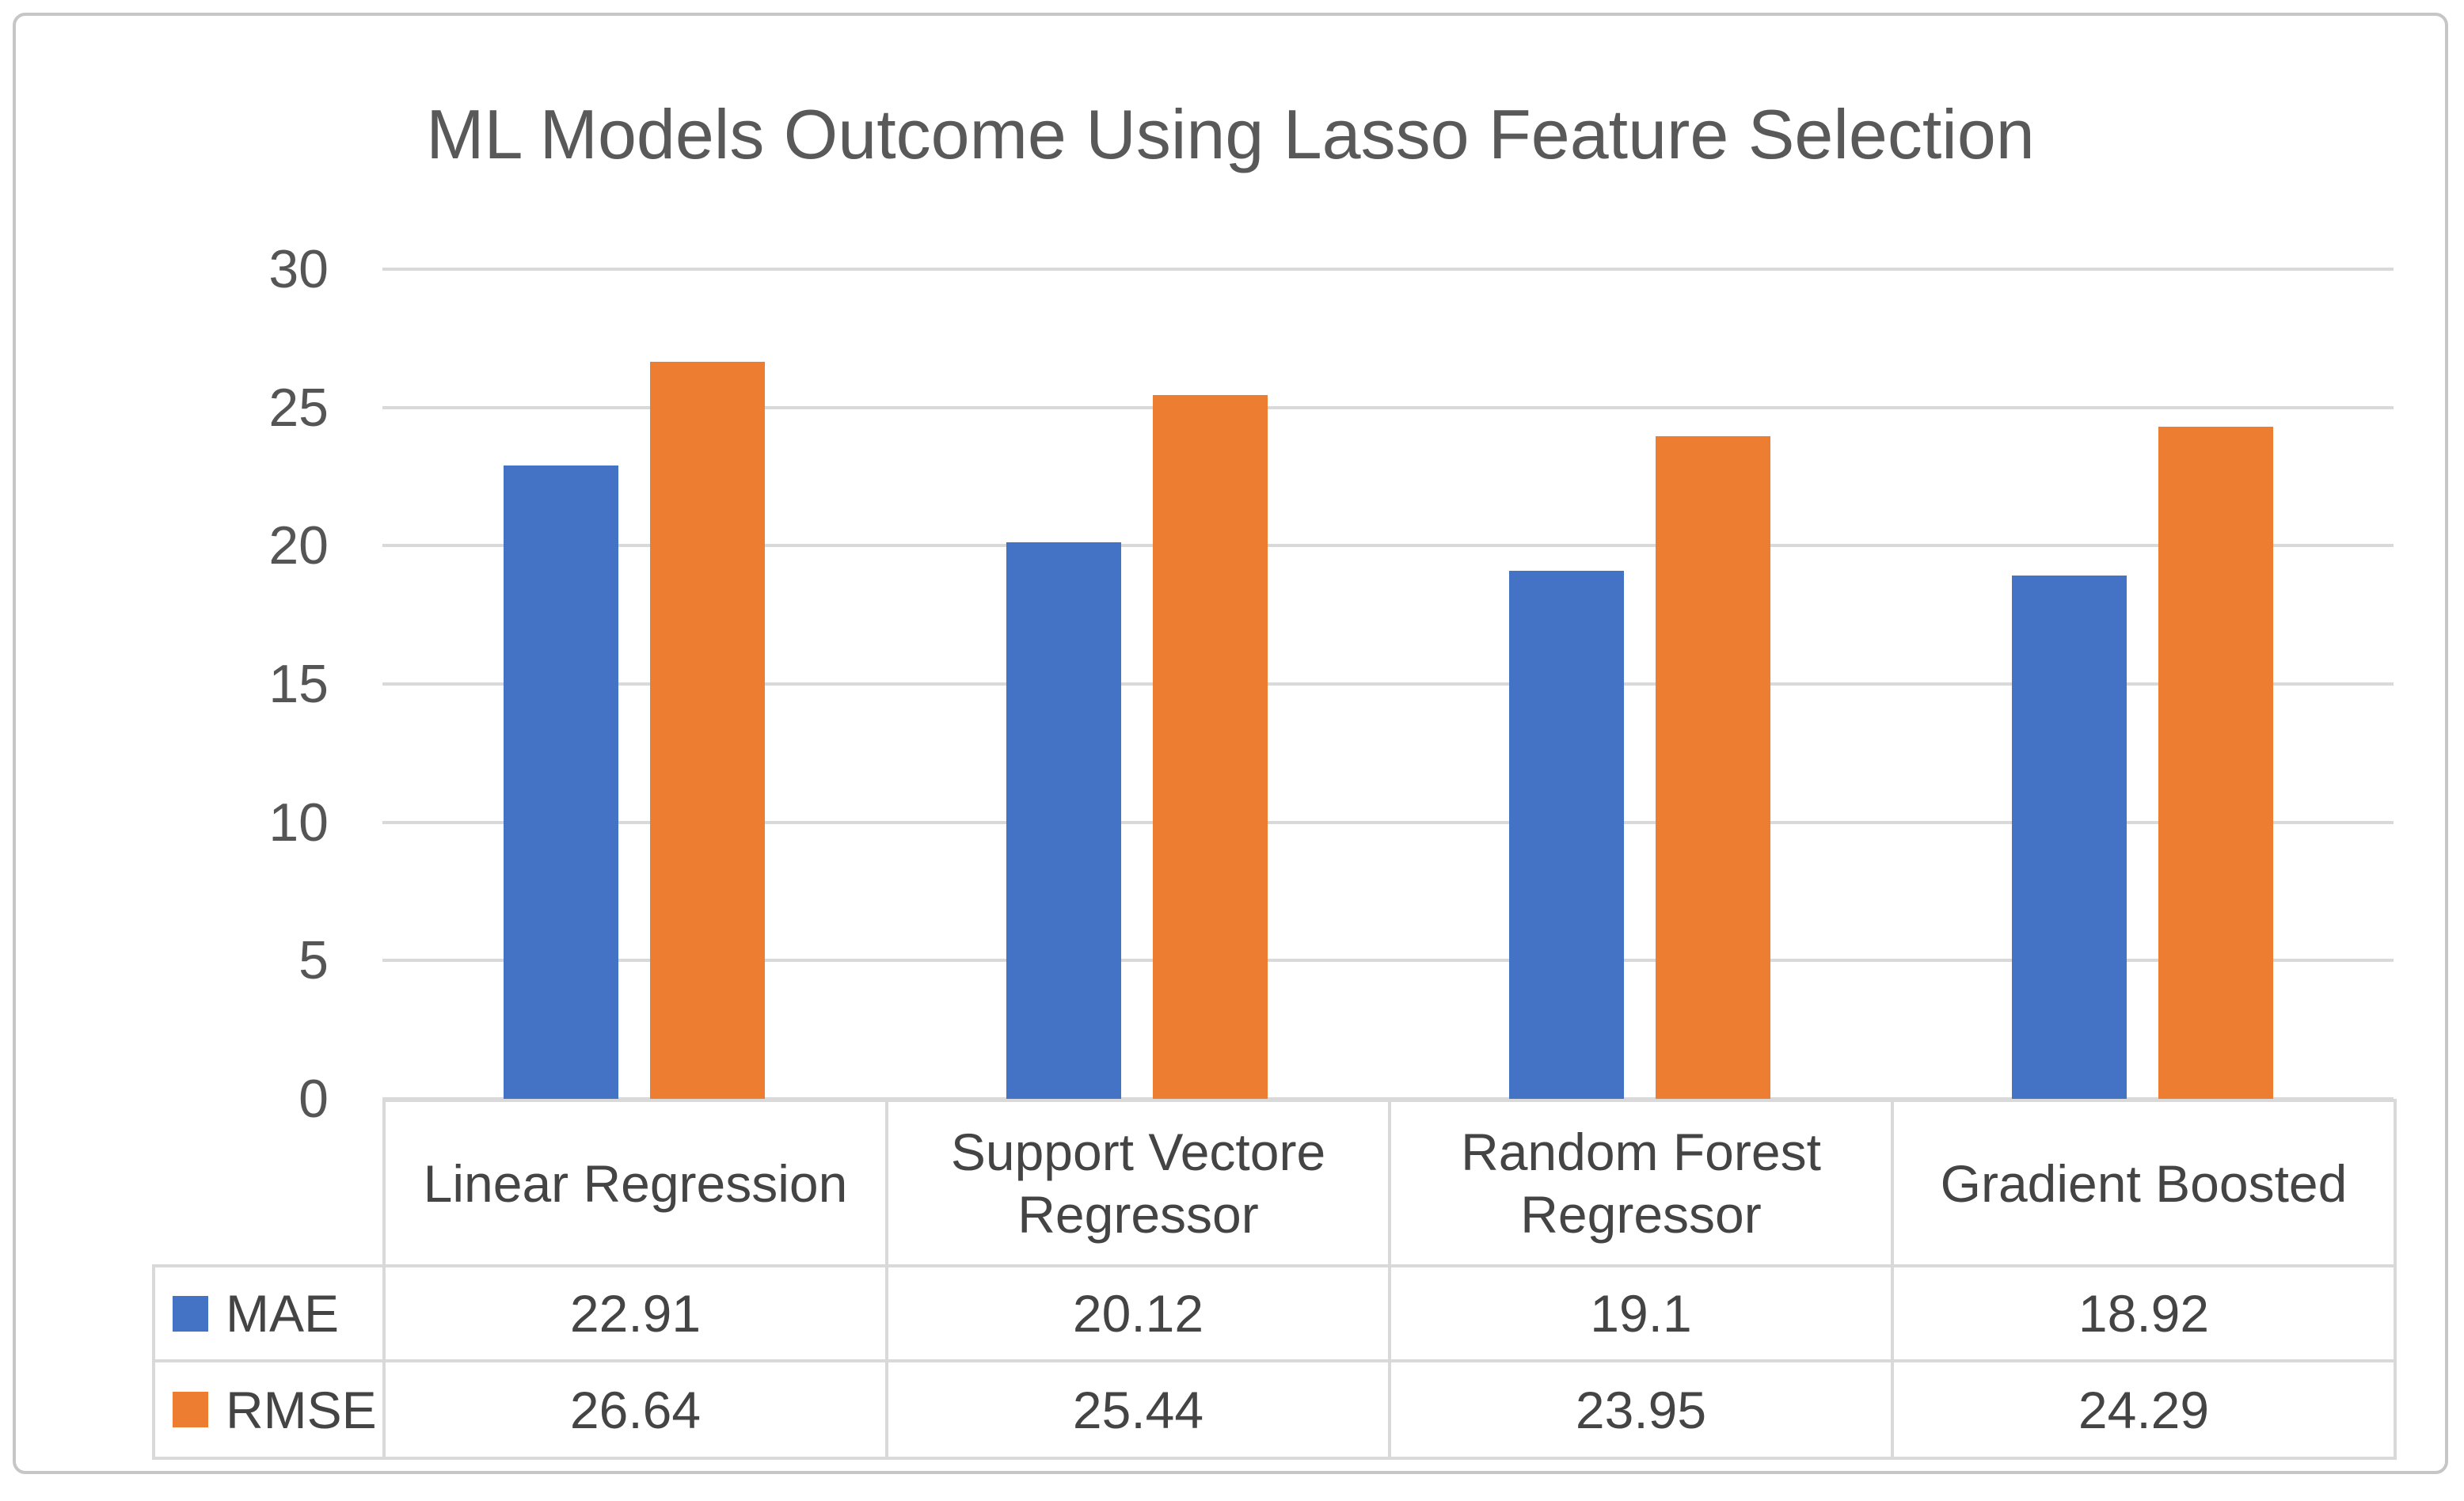  I want to click on value-cell: 18.92, so click(2144, 1313).